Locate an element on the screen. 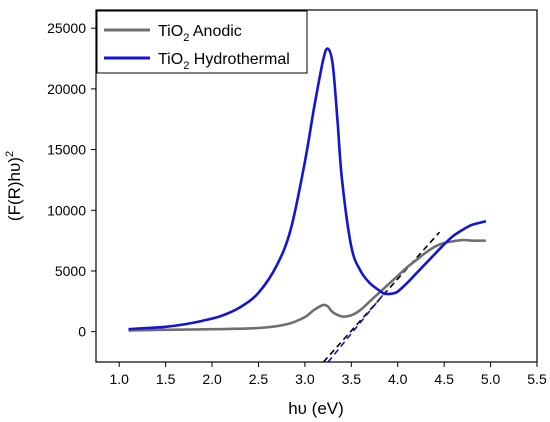  legend-label-anodic-sub: 2 is located at coordinates (186, 38).